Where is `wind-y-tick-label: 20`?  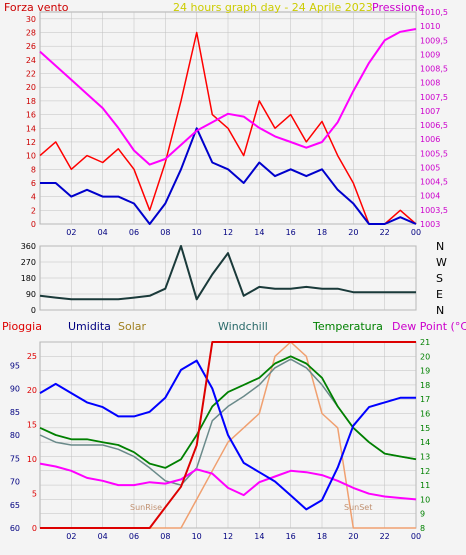
wind-y-tick-label: 20 is located at coordinates (31, 87).